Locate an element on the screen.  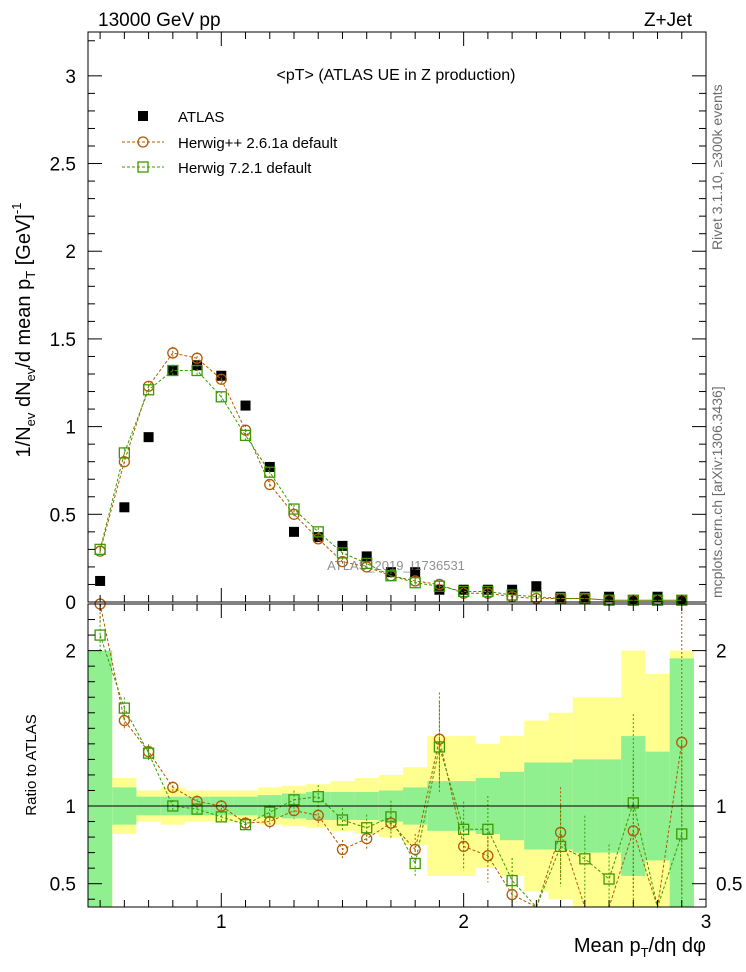
plot-title: <pT> (ATLAS UE in Z production) is located at coordinates (396, 75).